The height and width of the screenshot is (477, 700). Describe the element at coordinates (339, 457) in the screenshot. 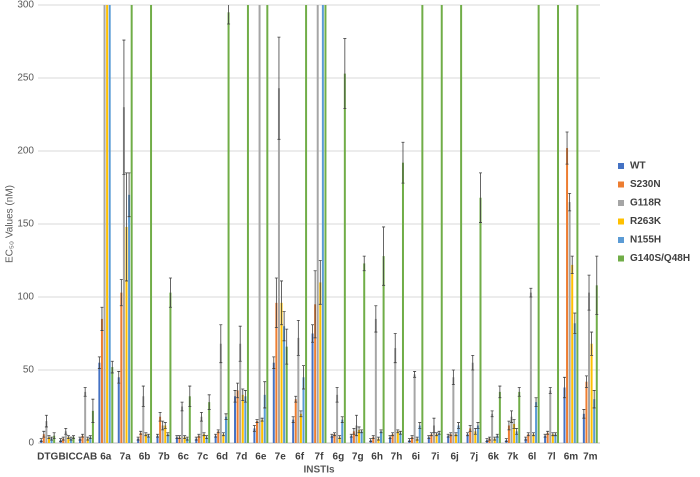

I see `x-tick-label: 6g` at that location.